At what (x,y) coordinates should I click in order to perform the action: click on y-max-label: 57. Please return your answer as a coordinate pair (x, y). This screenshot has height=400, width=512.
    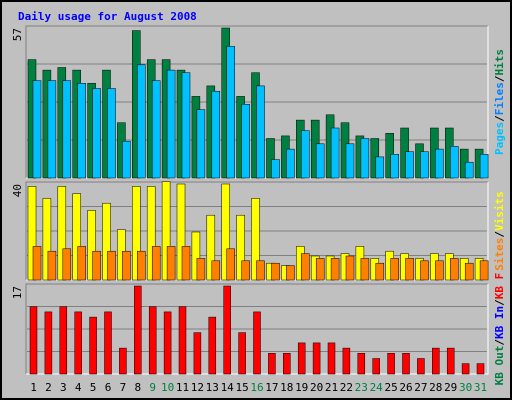
    Looking at the image, I should click on (17, 34).